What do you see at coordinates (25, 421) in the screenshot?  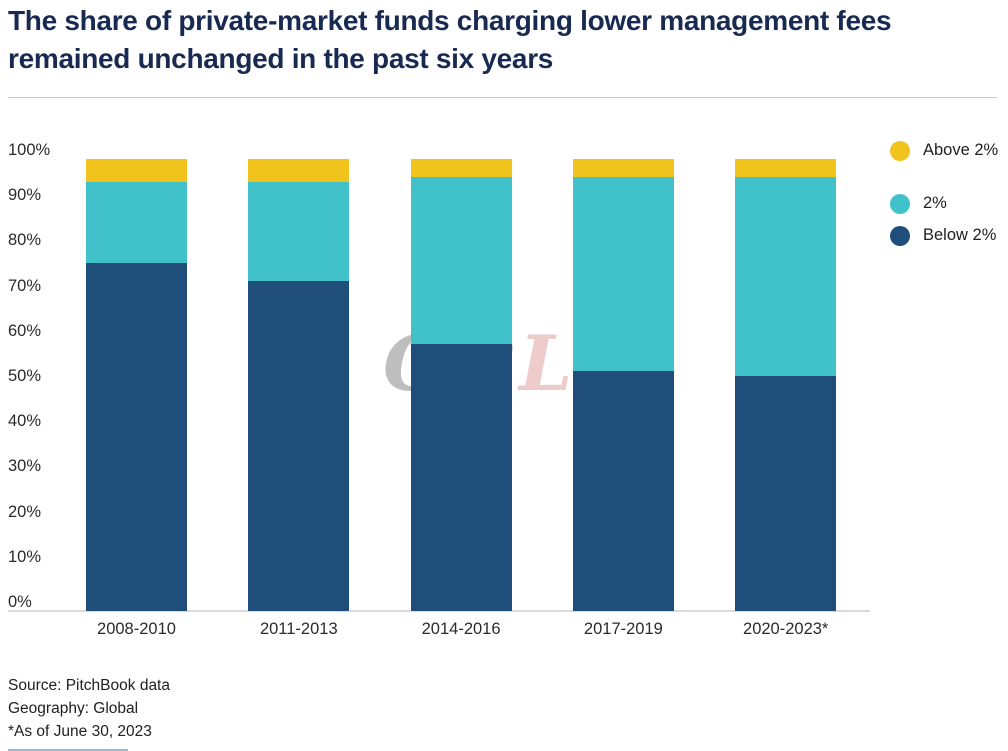 I see `y-axis-tick-label: 40%` at bounding box center [25, 421].